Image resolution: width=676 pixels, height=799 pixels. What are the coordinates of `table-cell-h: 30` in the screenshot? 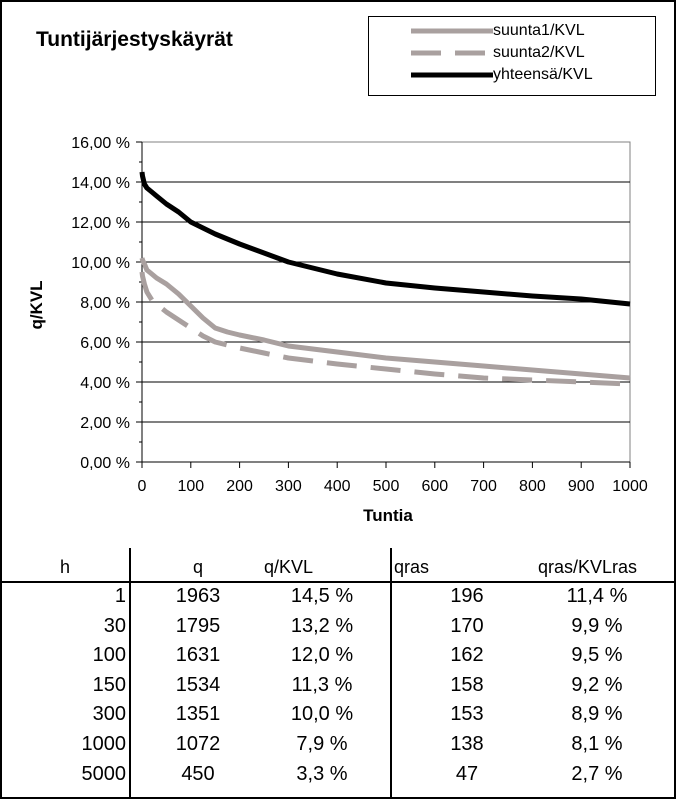 It's located at (114, 625).